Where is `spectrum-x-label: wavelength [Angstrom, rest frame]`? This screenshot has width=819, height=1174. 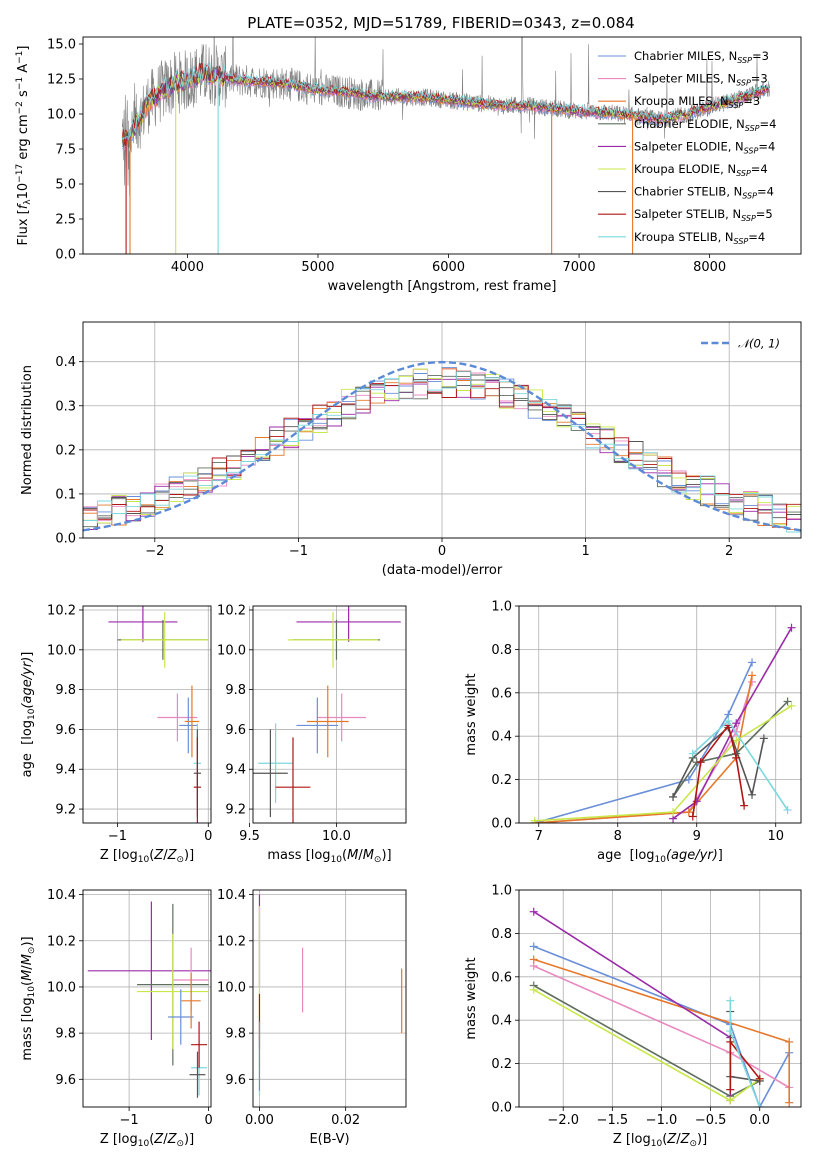
spectrum-x-label: wavelength [Angstrom, rest frame] is located at coordinates (442, 286).